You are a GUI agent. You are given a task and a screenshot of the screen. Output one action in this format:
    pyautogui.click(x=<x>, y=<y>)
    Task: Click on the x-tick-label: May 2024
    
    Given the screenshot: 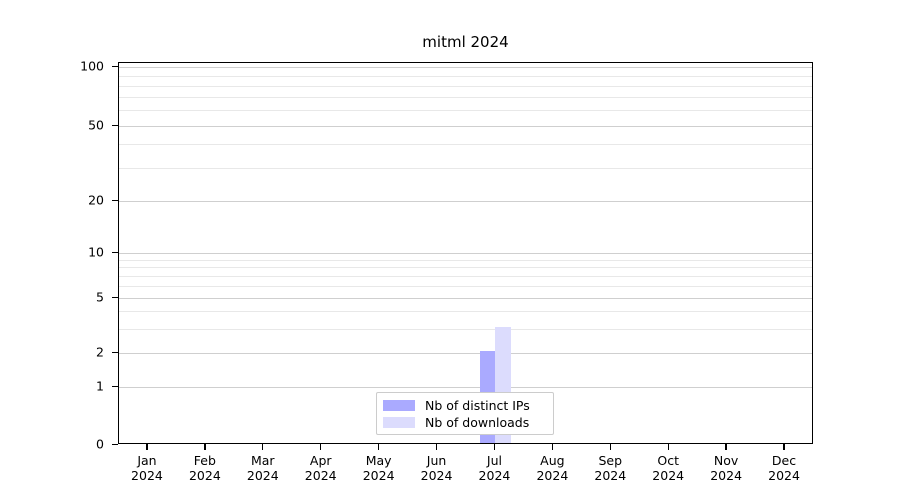 What is the action you would take?
    pyautogui.click(x=379, y=468)
    